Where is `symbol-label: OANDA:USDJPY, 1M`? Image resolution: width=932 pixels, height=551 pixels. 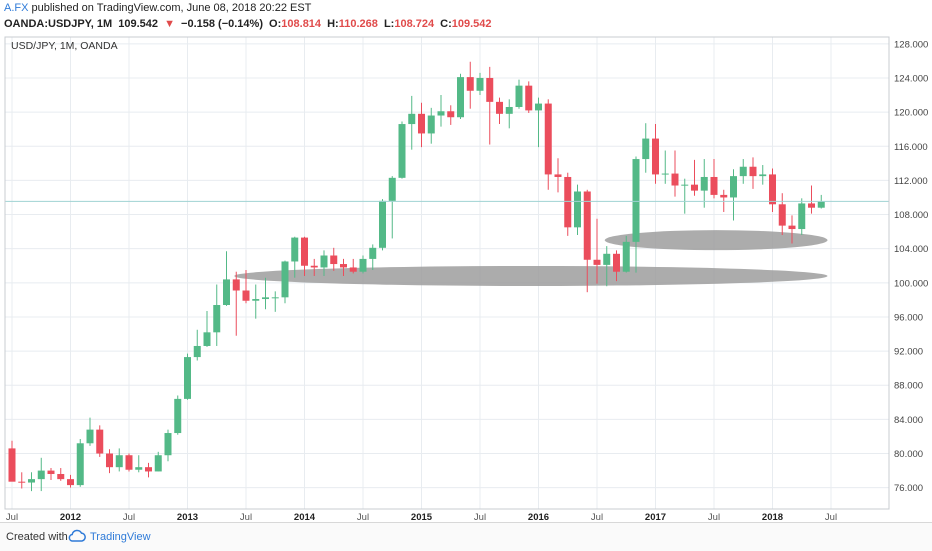 symbol-label: OANDA:USDJPY, 1M is located at coordinates (58, 24).